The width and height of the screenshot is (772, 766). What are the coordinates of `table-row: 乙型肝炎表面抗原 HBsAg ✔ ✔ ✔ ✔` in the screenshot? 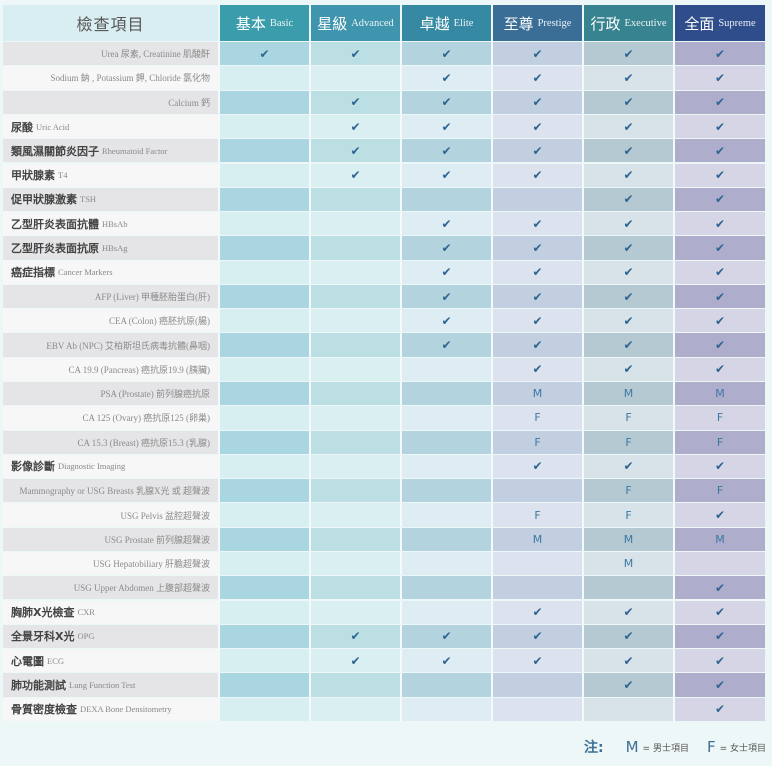 It's located at (386, 248).